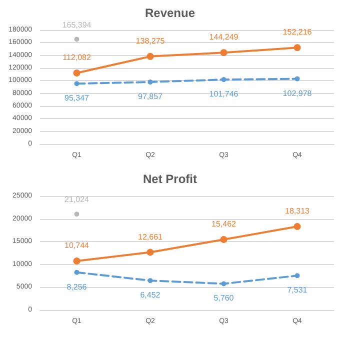  Describe the element at coordinates (224, 94) in the screenshot. I see `data-label: 101,746` at that location.